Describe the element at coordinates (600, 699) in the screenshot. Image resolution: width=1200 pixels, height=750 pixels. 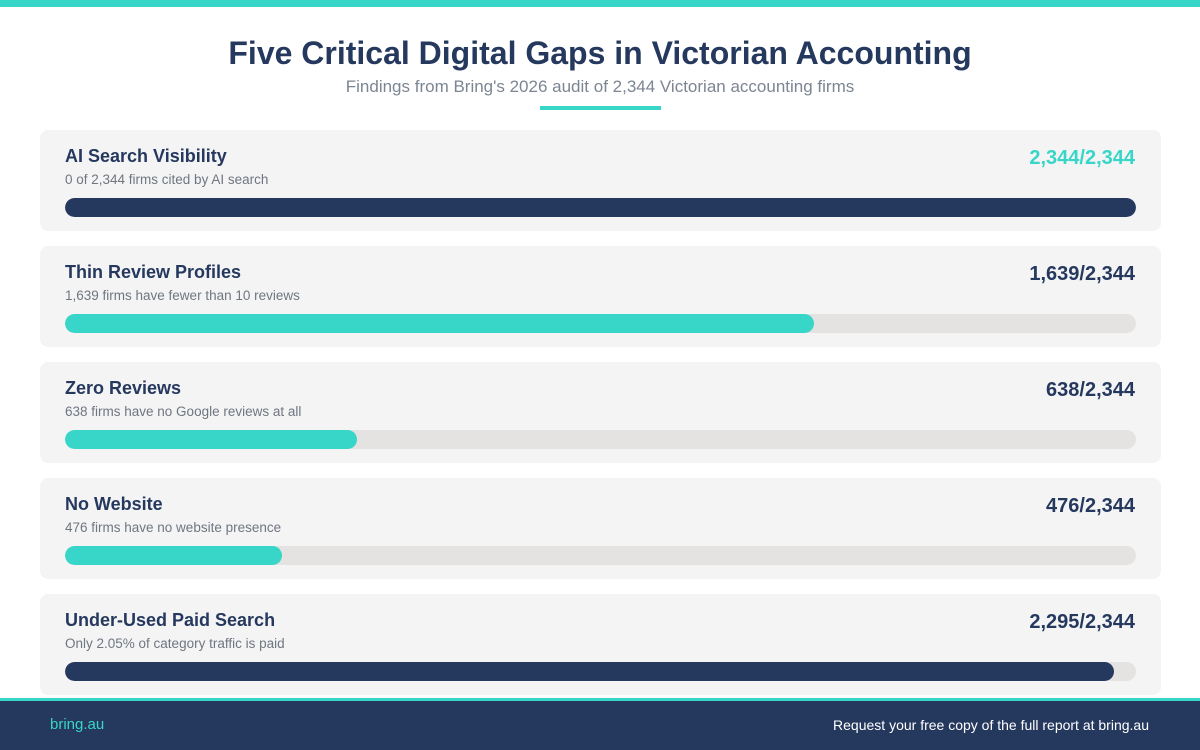
I see `footer-accent-bar` at that location.